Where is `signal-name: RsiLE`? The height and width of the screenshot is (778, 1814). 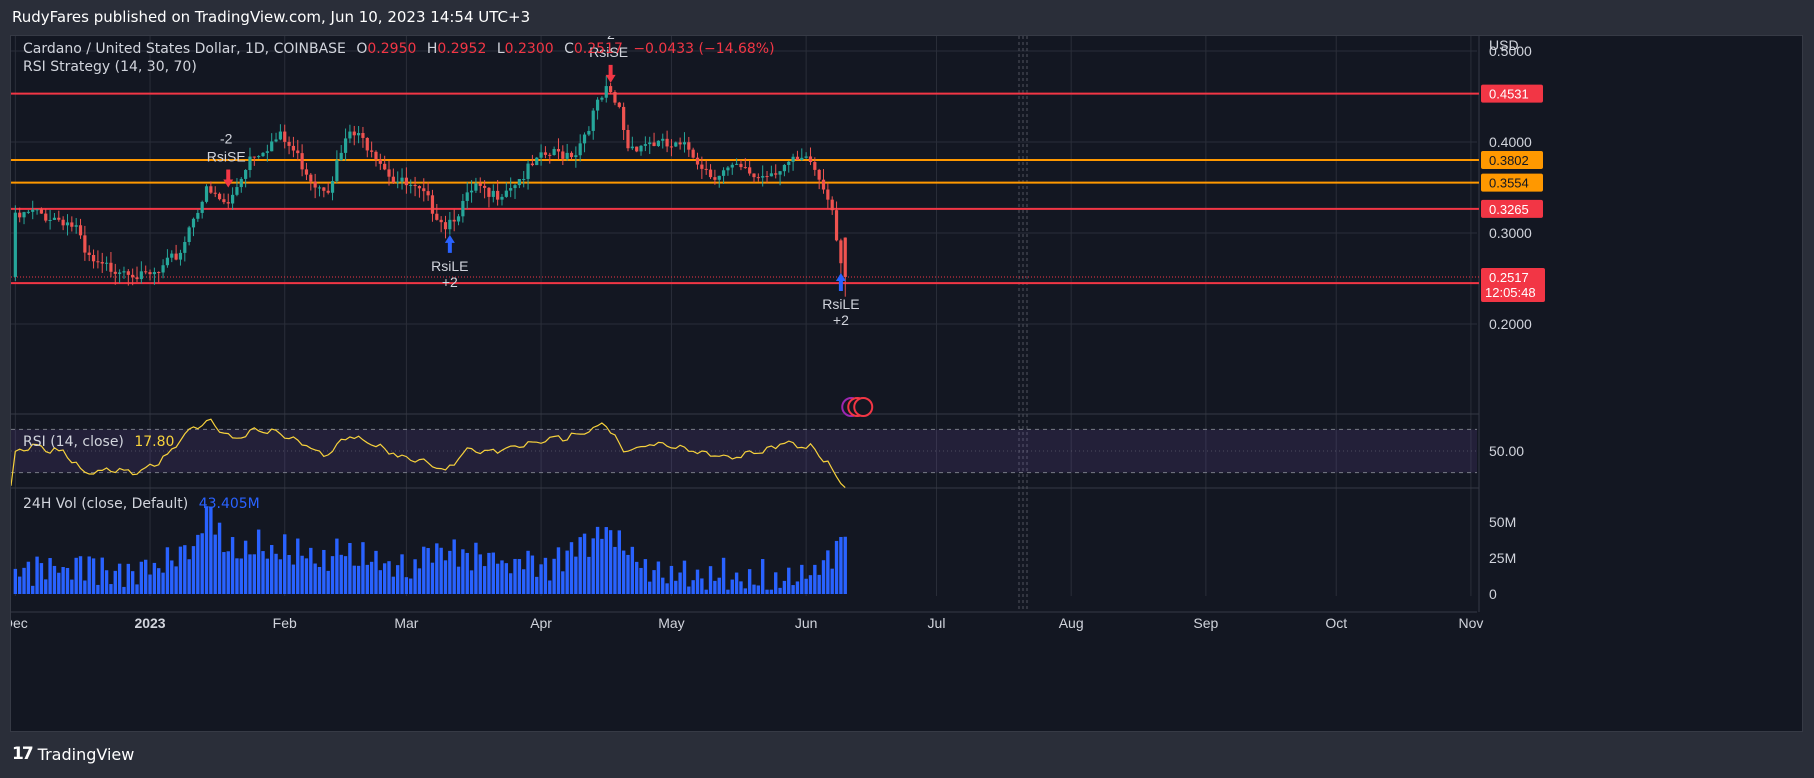 signal-name: RsiLE is located at coordinates (840, 304).